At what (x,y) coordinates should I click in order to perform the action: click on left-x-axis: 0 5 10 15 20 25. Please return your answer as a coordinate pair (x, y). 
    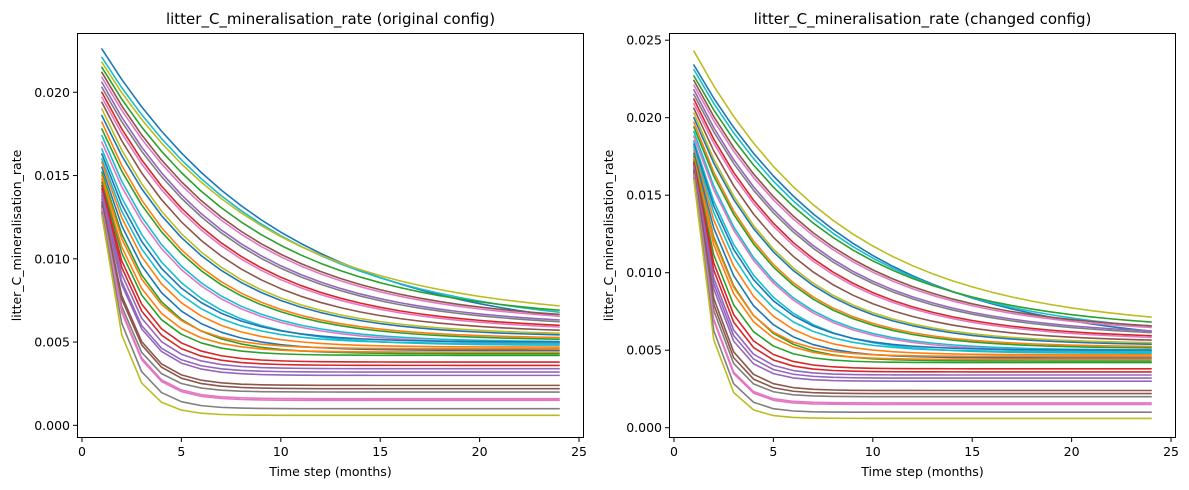
    Looking at the image, I should click on (332, 448).